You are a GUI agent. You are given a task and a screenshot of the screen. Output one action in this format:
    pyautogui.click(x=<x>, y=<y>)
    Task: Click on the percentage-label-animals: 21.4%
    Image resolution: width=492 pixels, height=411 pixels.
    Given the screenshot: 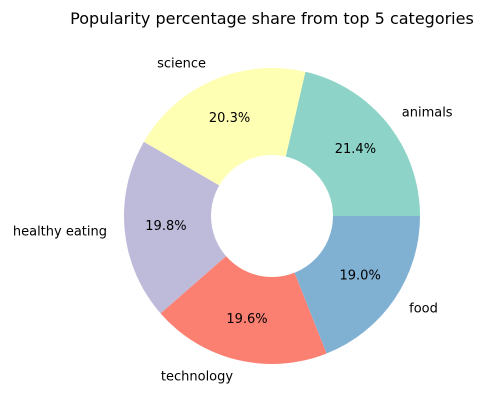 What is the action you would take?
    pyautogui.click(x=355, y=149)
    